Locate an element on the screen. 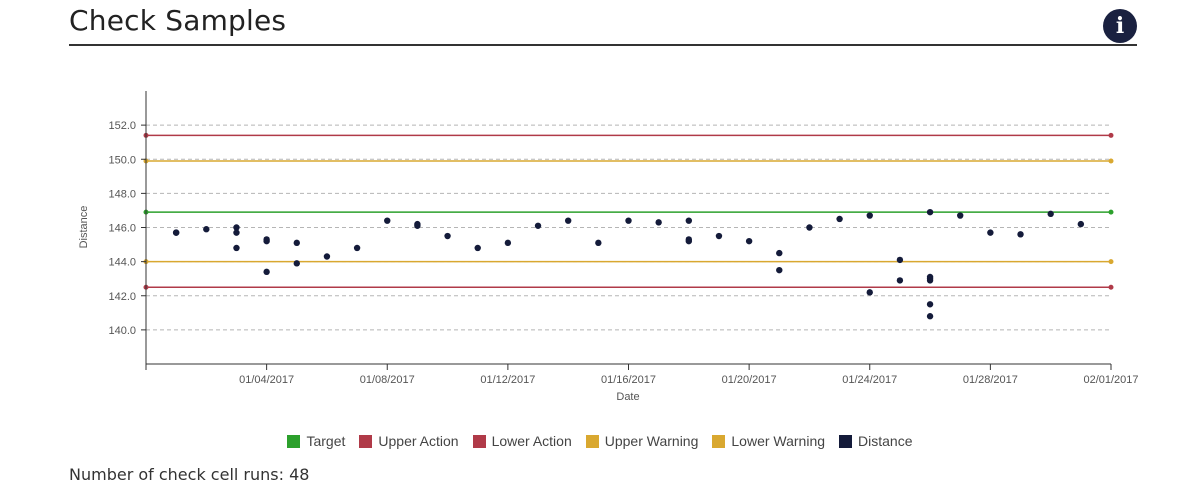 The height and width of the screenshot is (500, 1200). y-tick-label: 152.0 is located at coordinates (122, 126).